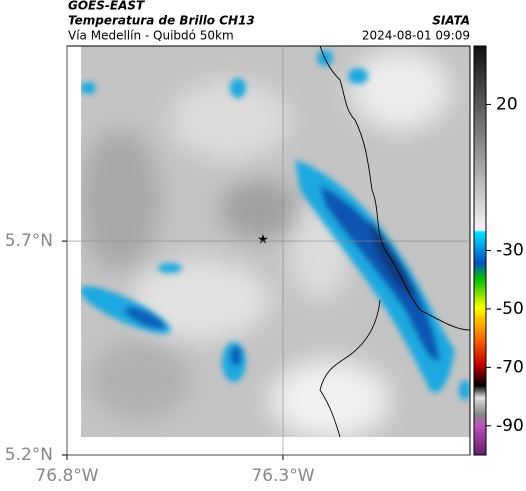 The height and width of the screenshot is (491, 526). What do you see at coordinates (510, 251) in the screenshot?
I see `colorbar-tick-label: -30` at bounding box center [510, 251].